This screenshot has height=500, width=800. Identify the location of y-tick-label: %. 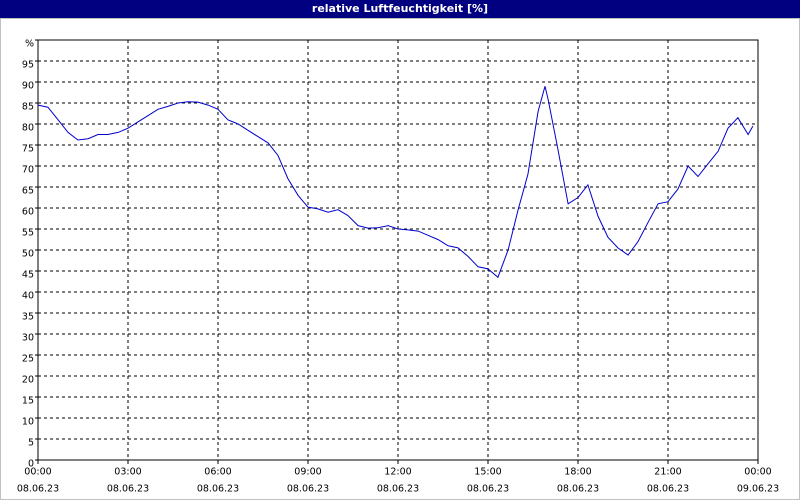
(29, 44).